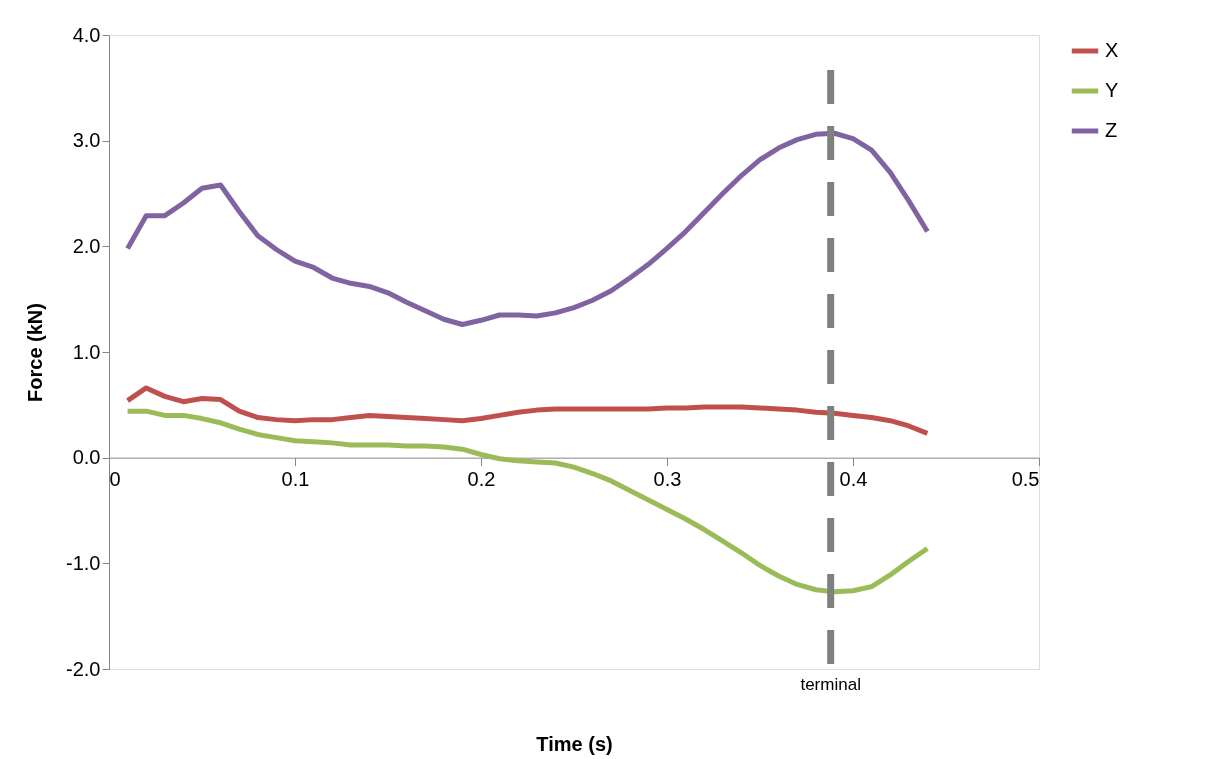  Describe the element at coordinates (86, 351) in the screenshot. I see `y-tick-label: 1.0` at that location.